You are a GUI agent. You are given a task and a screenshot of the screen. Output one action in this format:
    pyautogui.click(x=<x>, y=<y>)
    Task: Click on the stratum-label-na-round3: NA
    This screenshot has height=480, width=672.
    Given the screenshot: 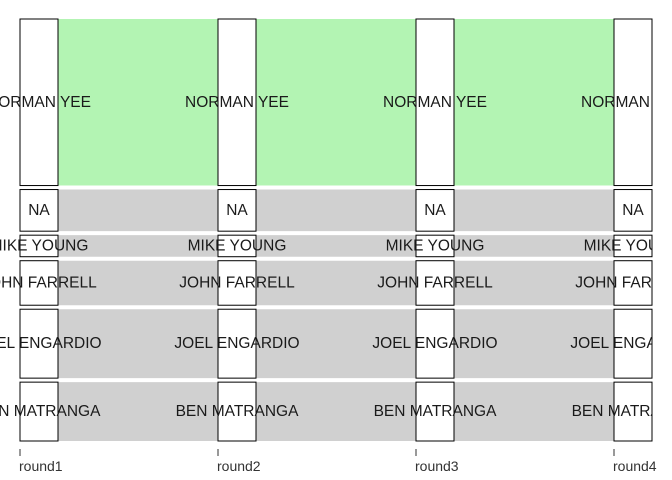 What is the action you would take?
    pyautogui.click(x=435, y=210)
    